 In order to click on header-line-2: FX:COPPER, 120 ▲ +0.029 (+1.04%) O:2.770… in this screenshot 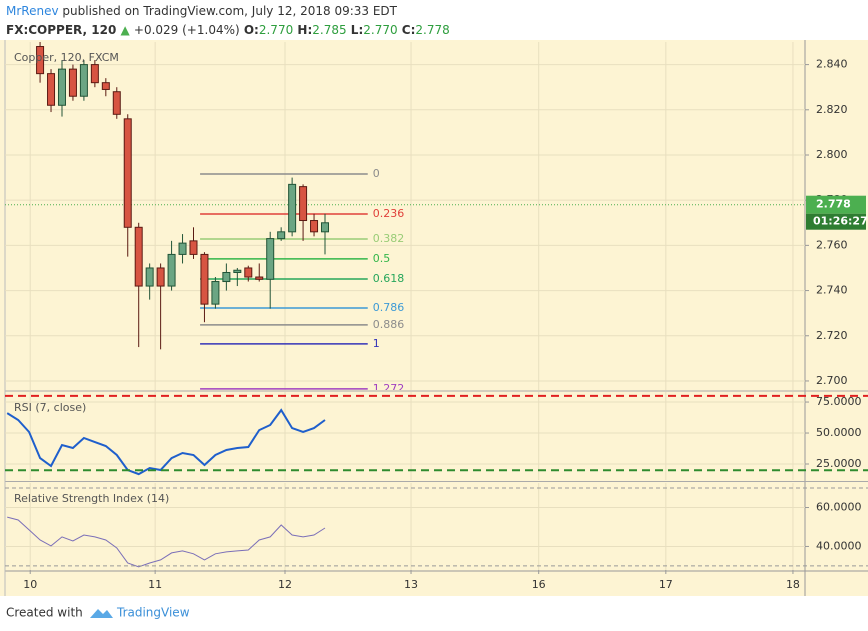, I will do `click(228, 30)`.